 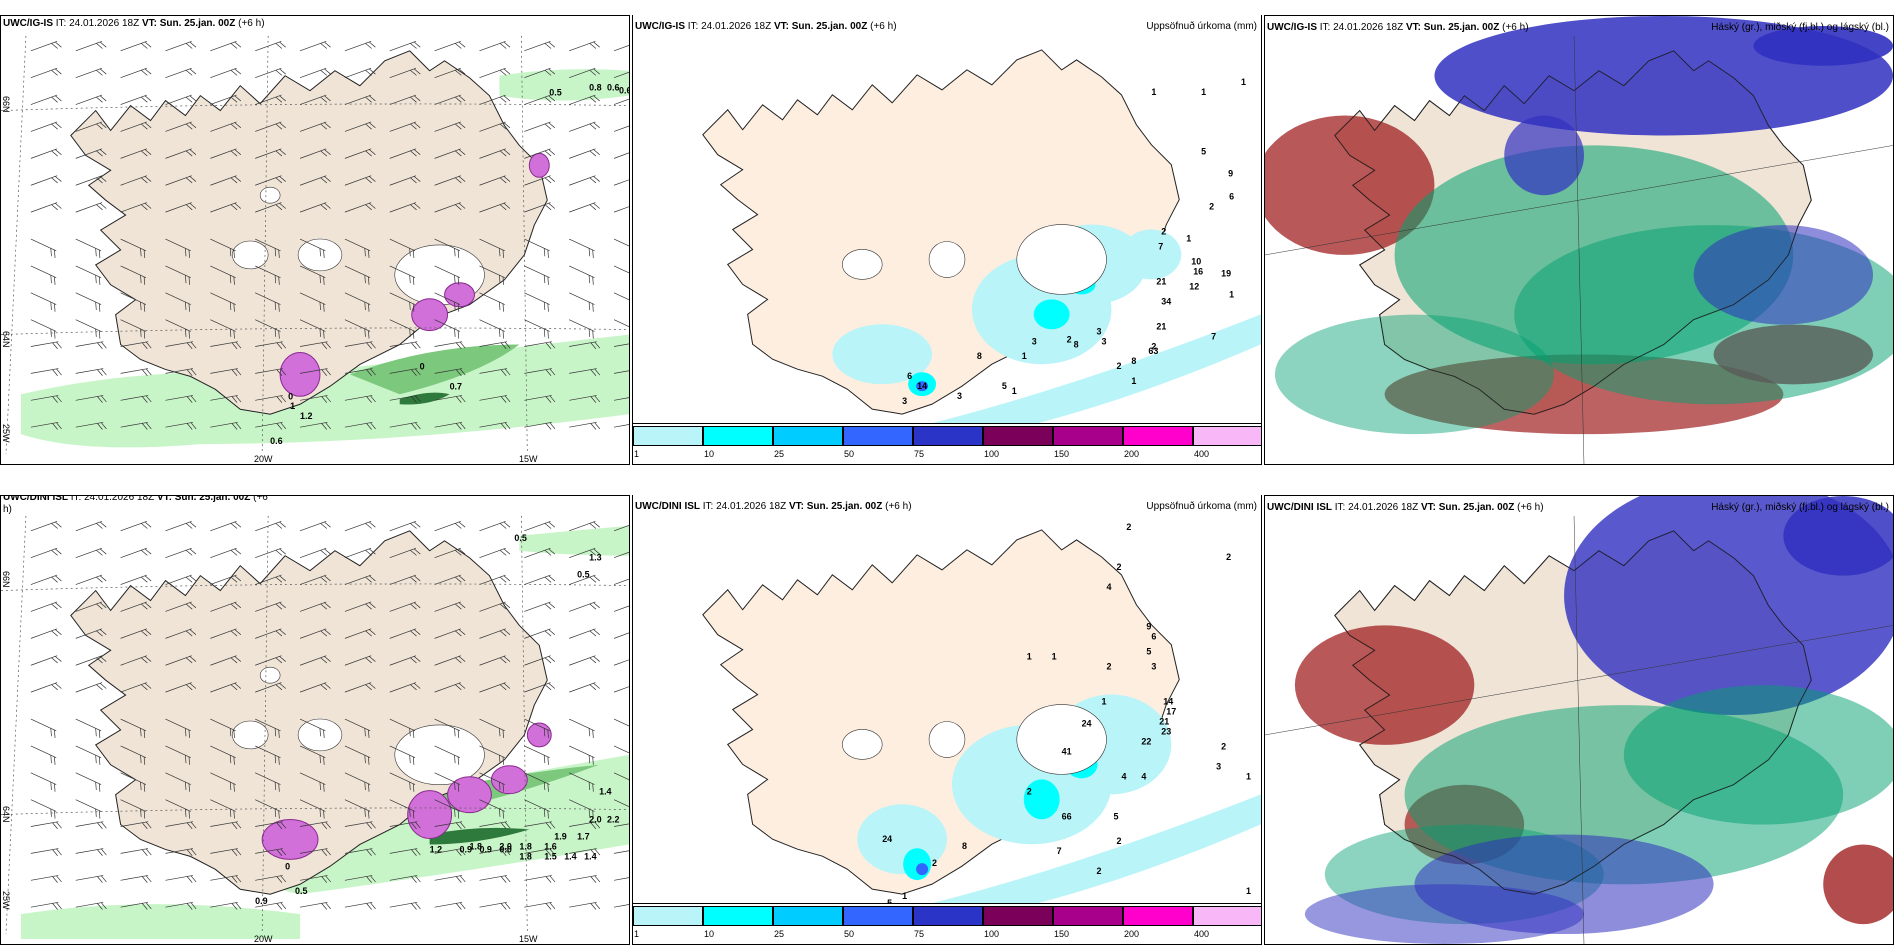 I want to click on gust-area, so click(x=539, y=165).